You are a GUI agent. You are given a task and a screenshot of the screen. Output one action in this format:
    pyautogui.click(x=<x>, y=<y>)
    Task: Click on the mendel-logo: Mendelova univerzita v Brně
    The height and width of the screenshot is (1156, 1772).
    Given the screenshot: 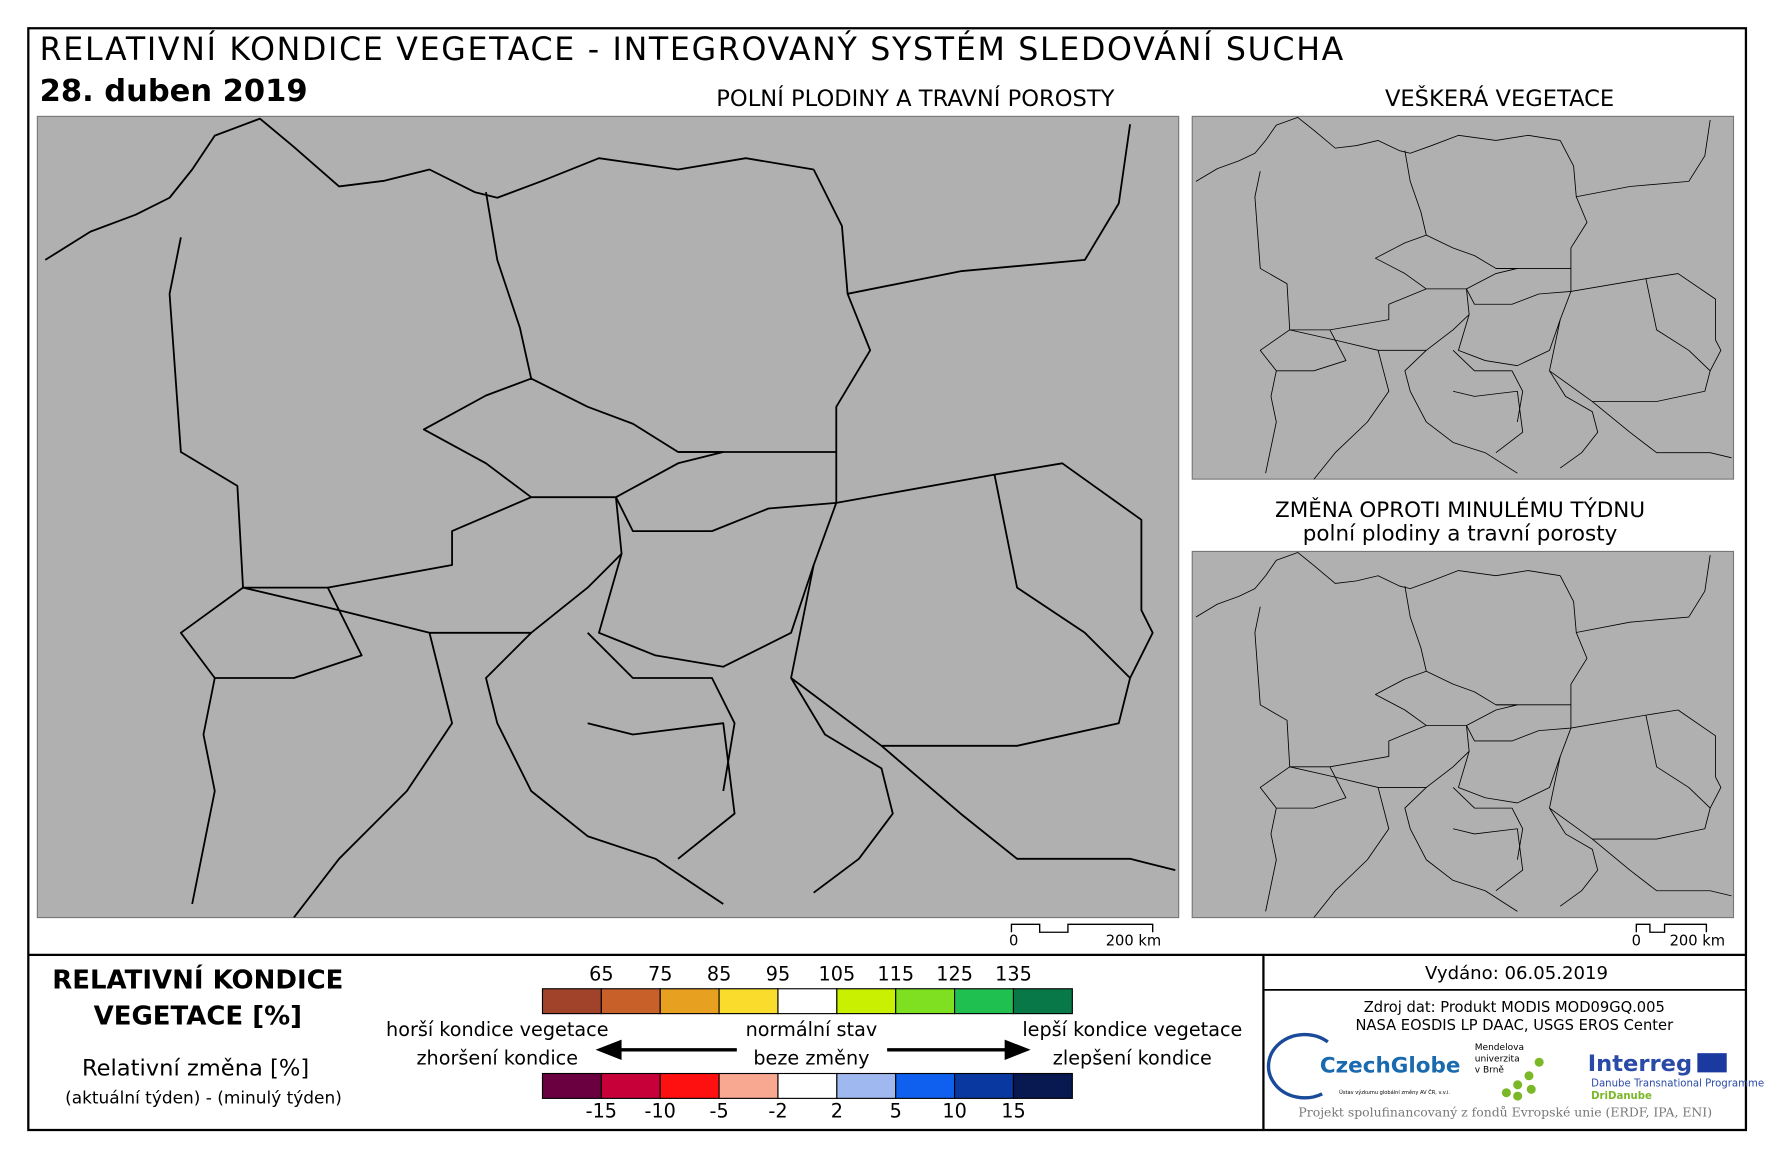 What is the action you would take?
    pyautogui.click(x=1509, y=1072)
    